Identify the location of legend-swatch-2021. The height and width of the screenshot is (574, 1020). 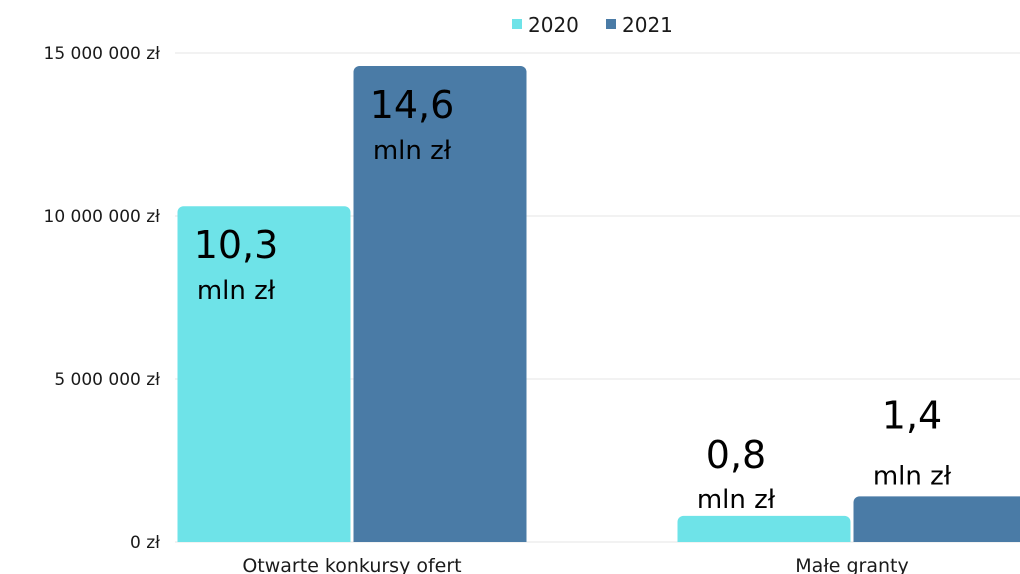
(611, 24).